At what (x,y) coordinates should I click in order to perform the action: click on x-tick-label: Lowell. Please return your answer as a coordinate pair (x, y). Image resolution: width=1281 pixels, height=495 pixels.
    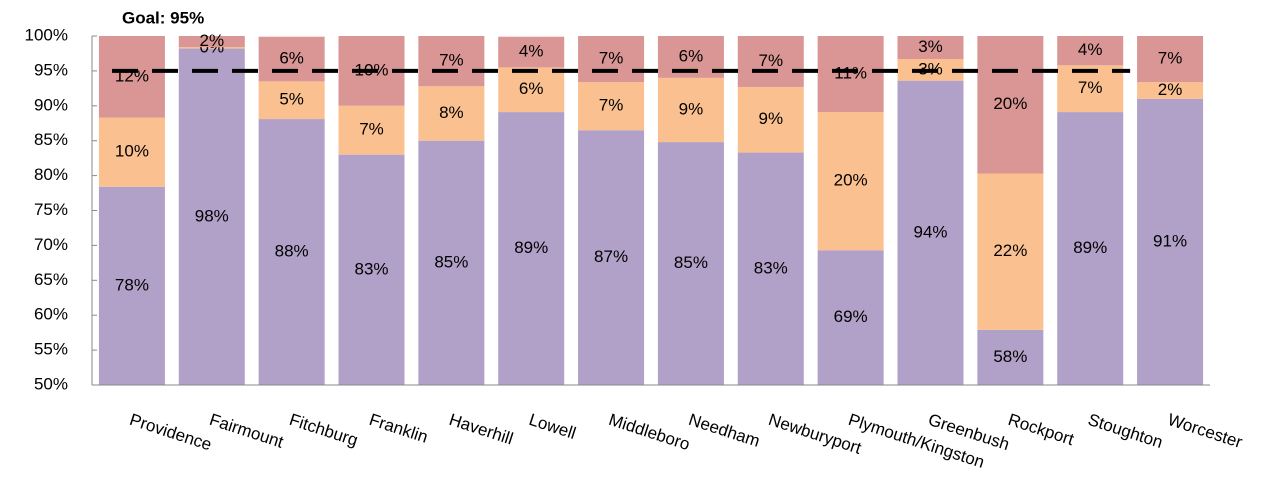
    Looking at the image, I should click on (553, 426).